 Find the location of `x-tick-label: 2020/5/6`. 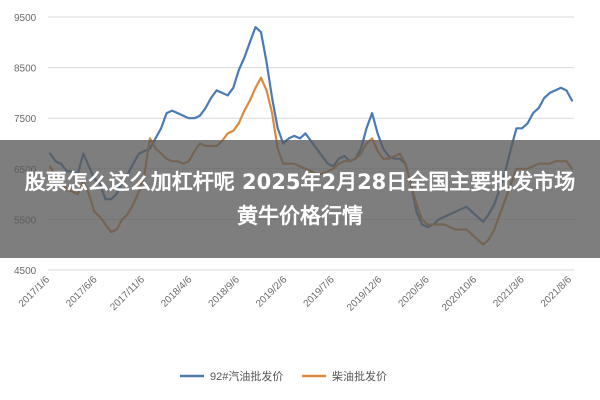

x-tick-label: 2020/5/6 is located at coordinates (414, 292).